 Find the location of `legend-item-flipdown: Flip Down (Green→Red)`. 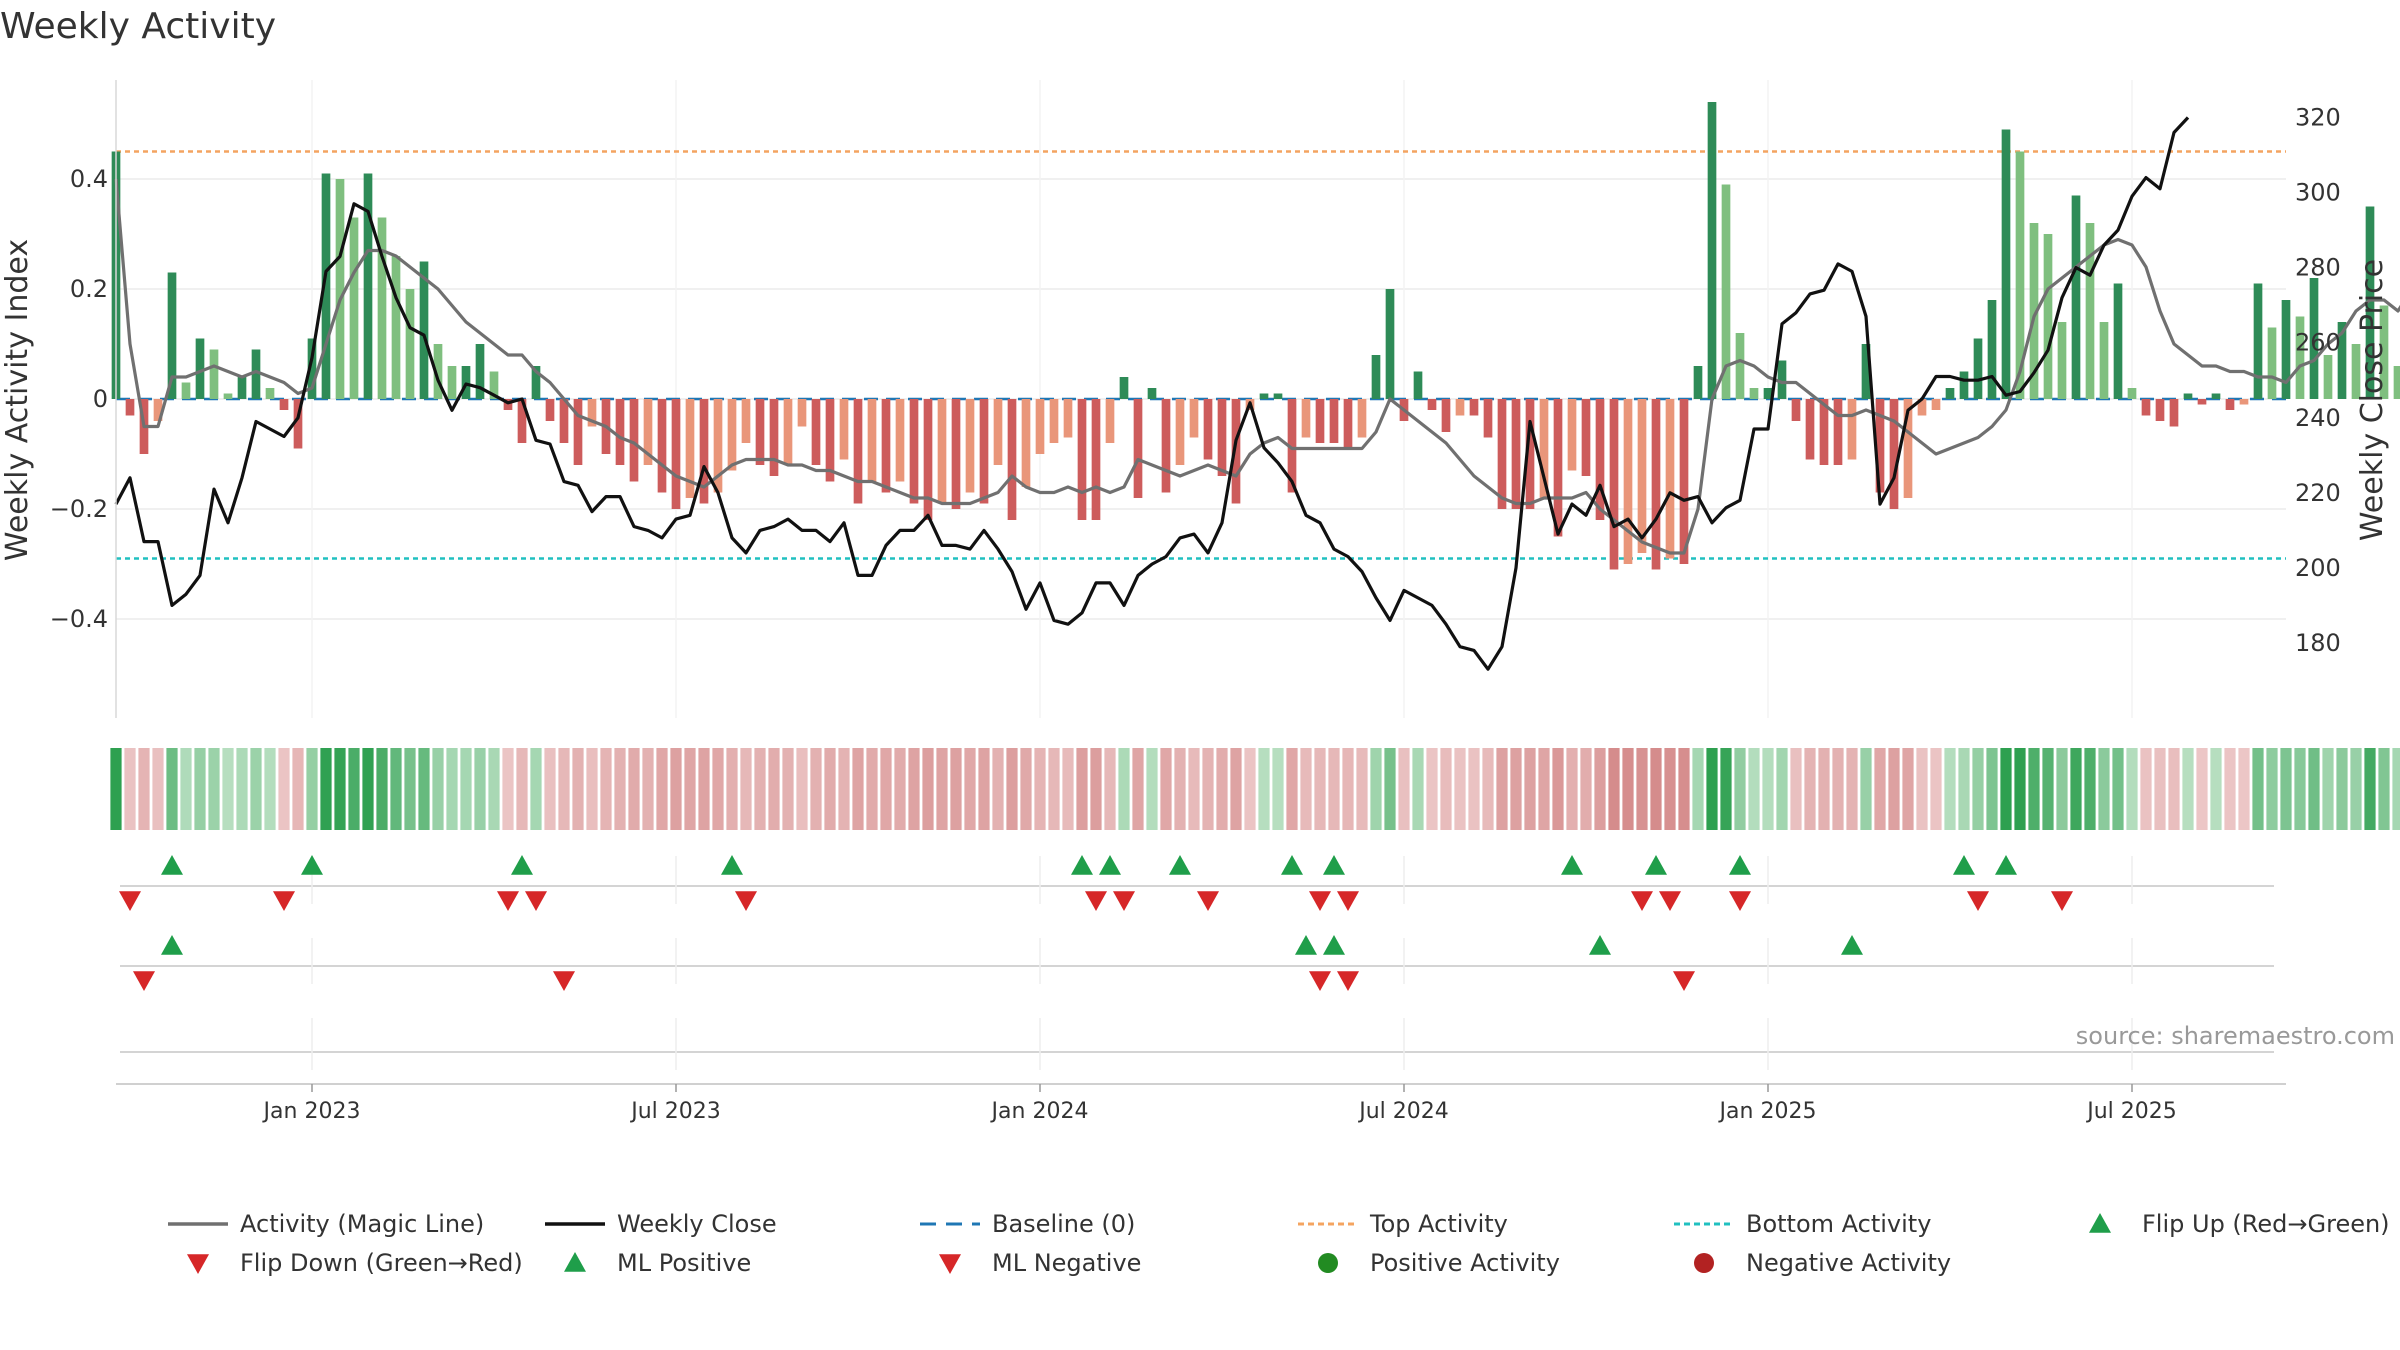

legend-item-flipdown: Flip Down (Green→Red) is located at coordinates (355, 1263).